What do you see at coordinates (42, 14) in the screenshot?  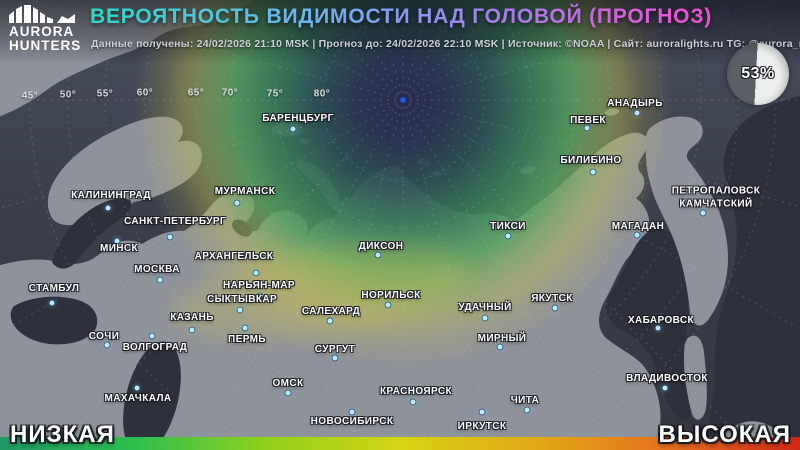 I see `aurora-hunters-logo-icon` at bounding box center [42, 14].